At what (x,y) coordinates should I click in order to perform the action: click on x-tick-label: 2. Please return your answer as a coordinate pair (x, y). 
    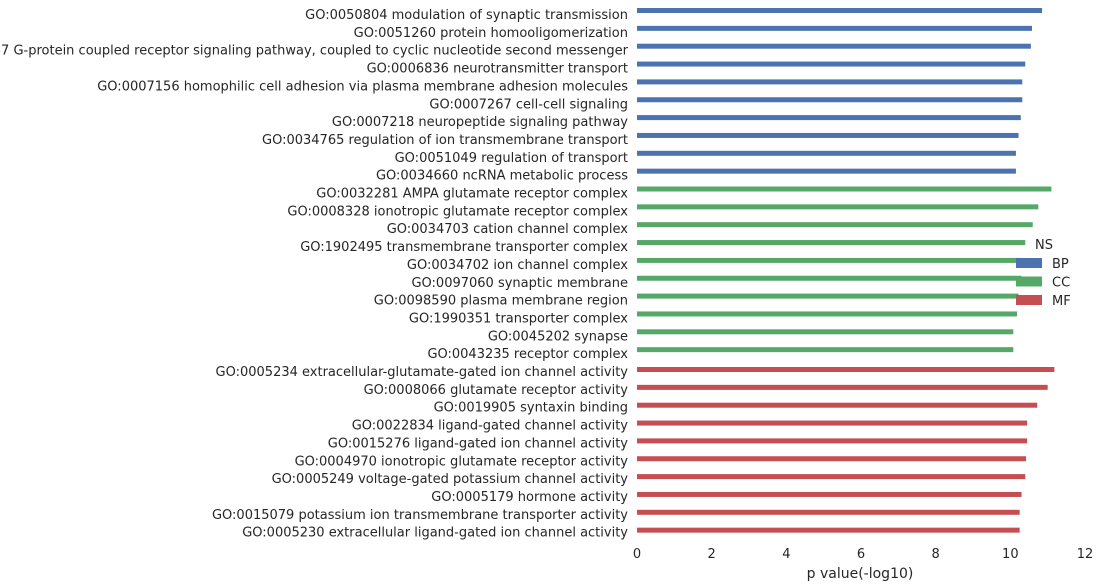
    Looking at the image, I should click on (712, 554).